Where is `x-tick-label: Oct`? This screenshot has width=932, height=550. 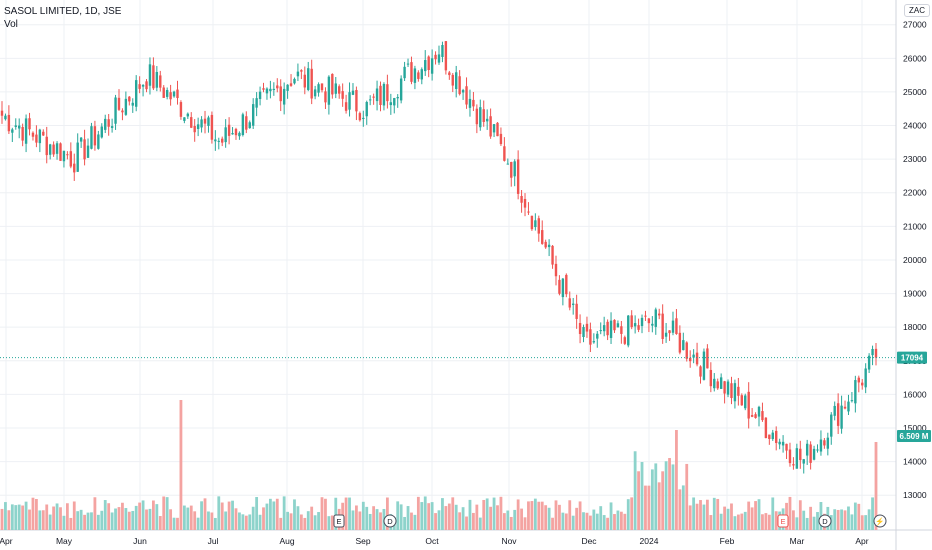
x-tick-label: Oct is located at coordinates (432, 541).